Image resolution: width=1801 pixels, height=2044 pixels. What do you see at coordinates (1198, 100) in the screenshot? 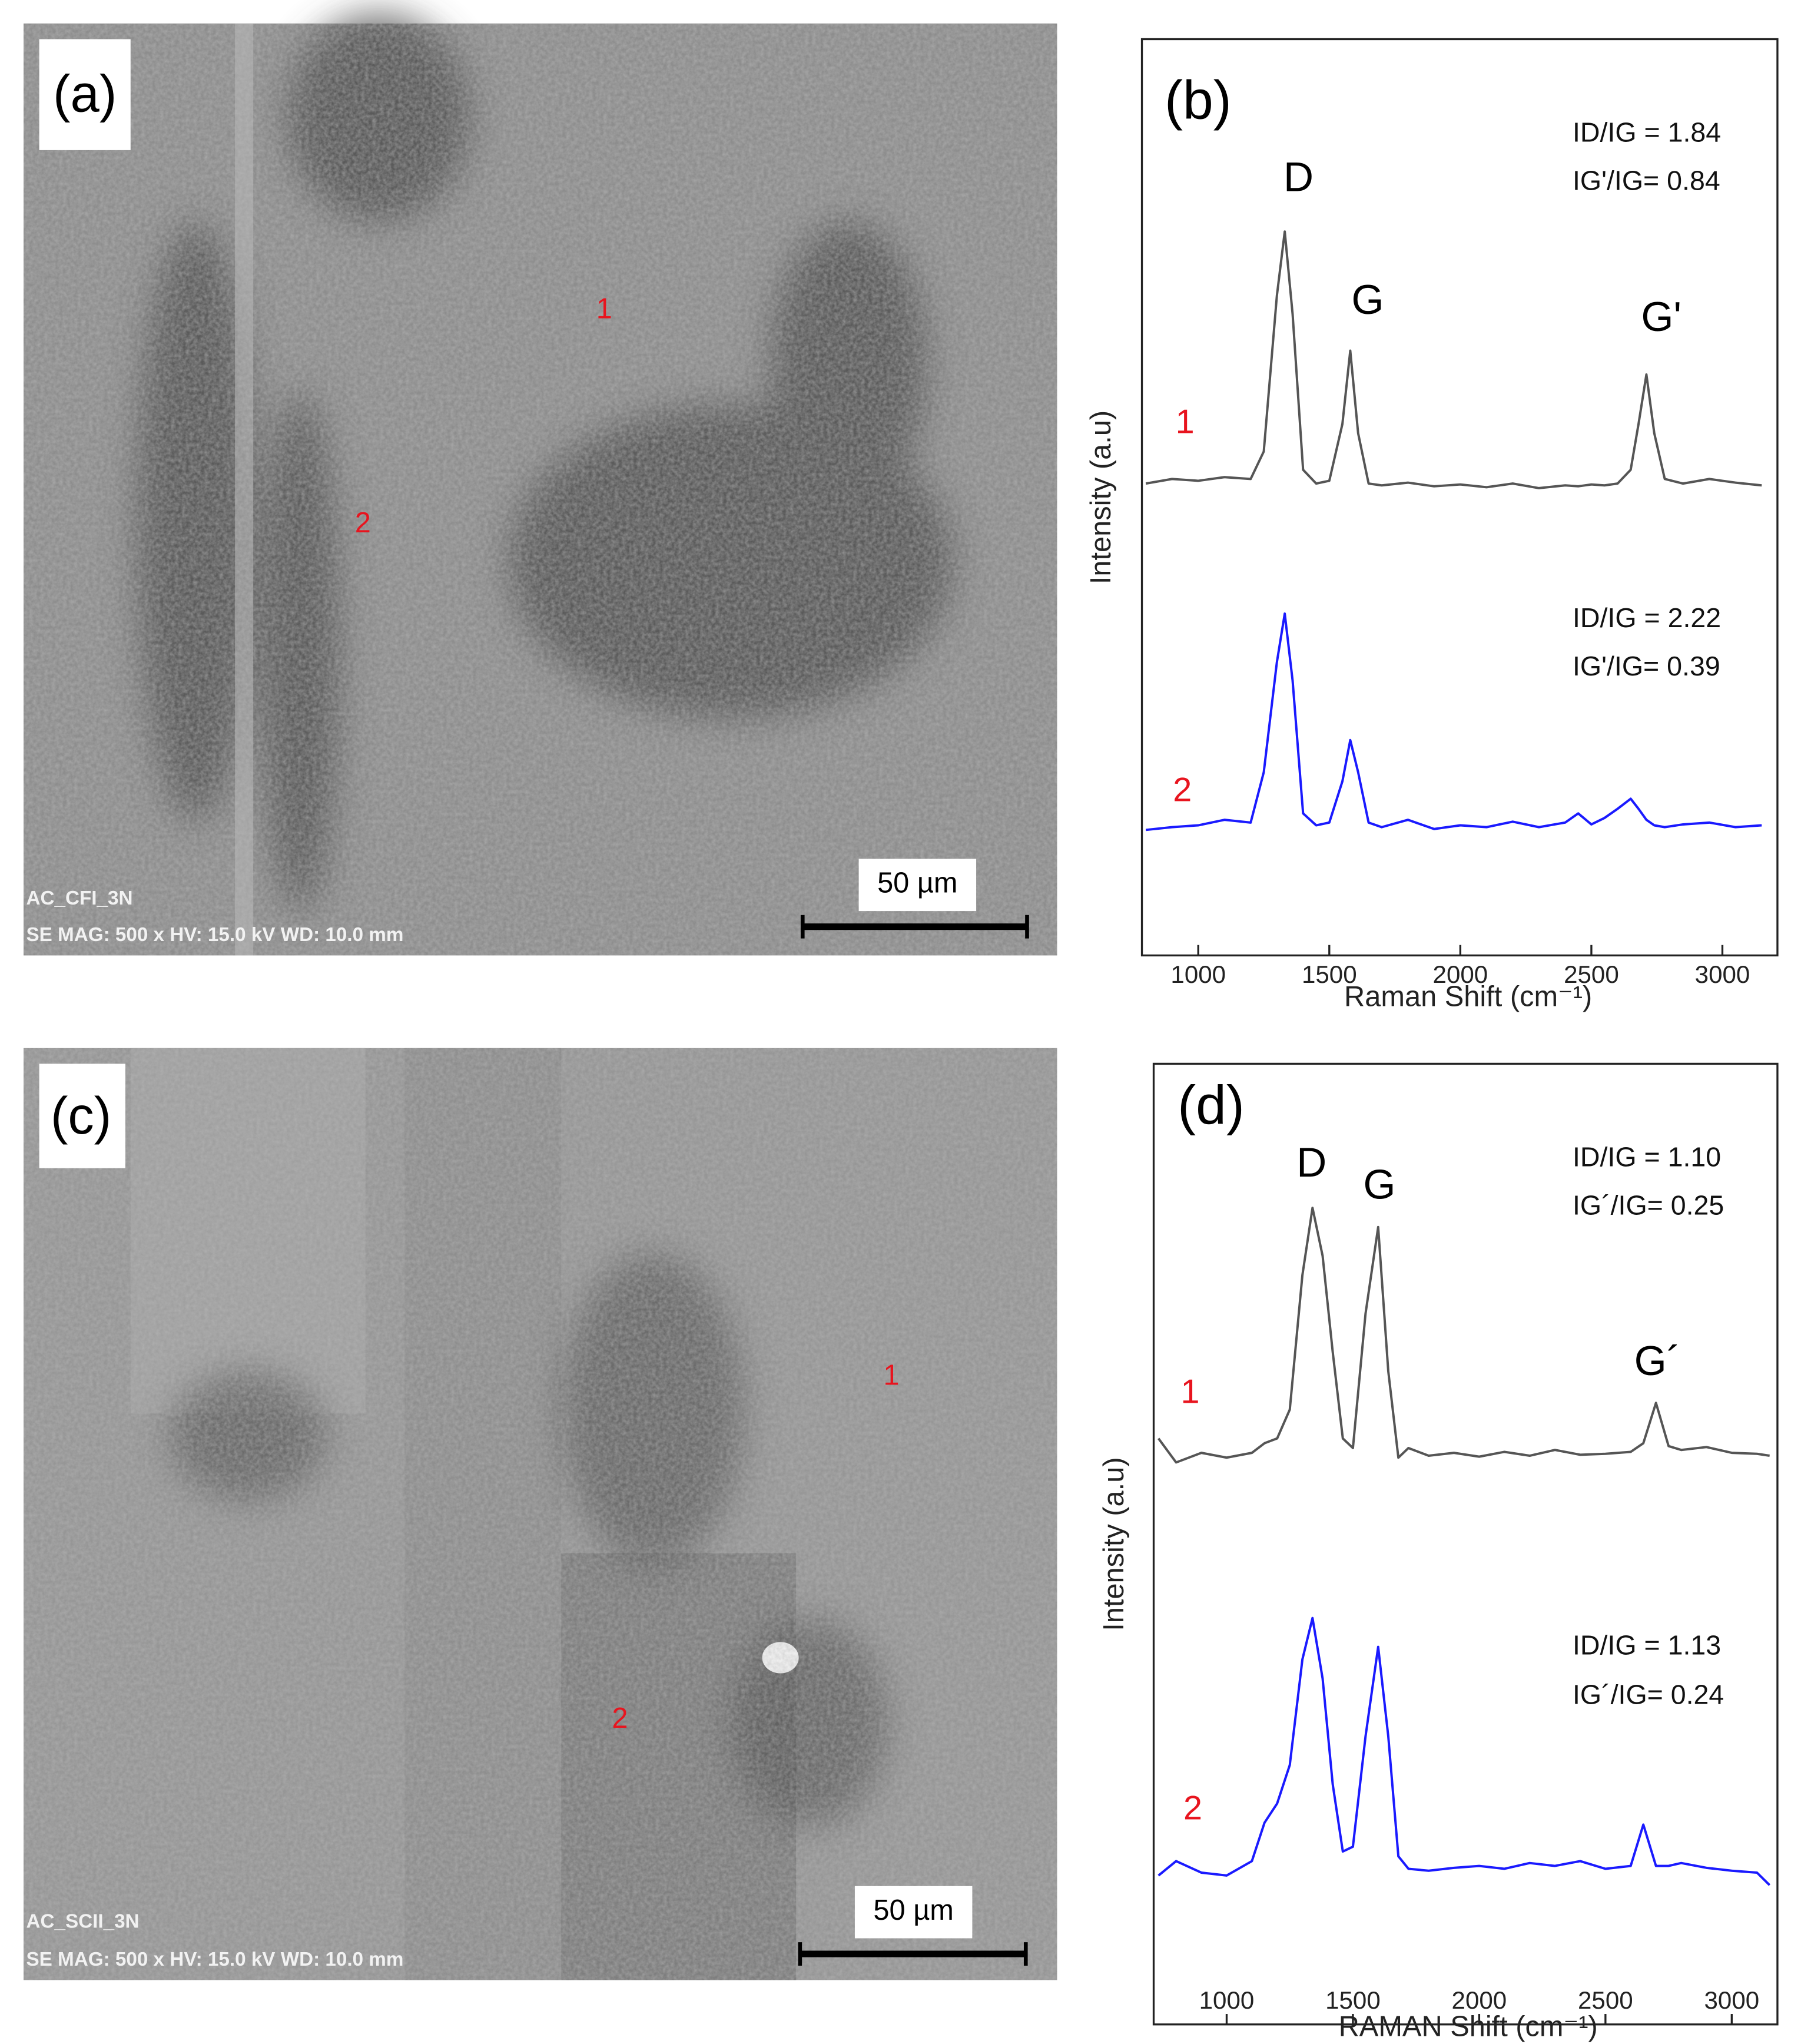
I see `panel-label: (b)` at bounding box center [1198, 100].